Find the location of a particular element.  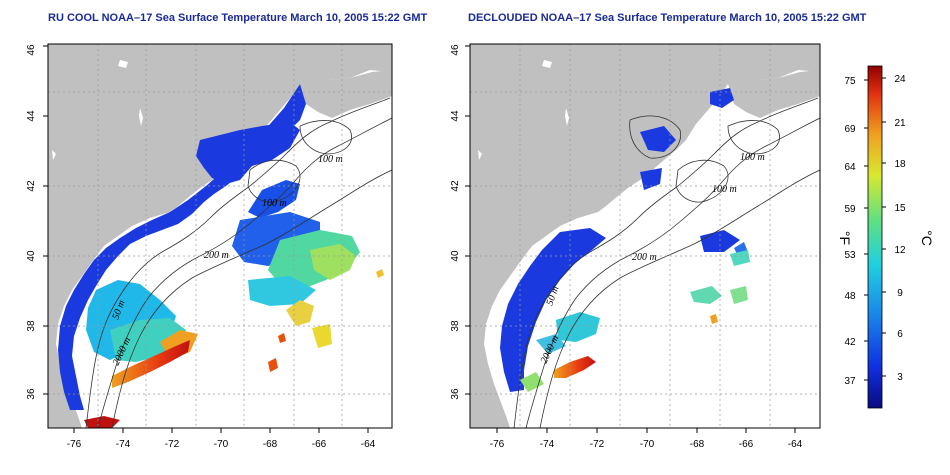

fahrenheit-tick: 37 is located at coordinates (850, 381).